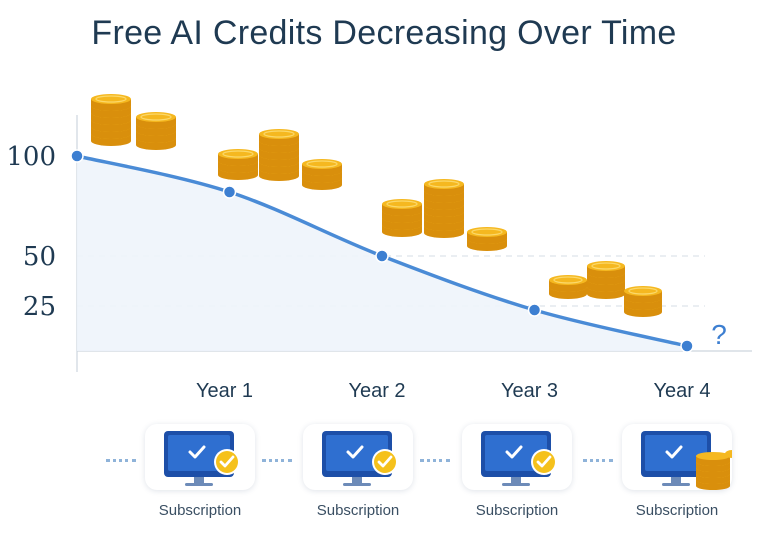  I want to click on chart-title: Free AI Credits Decreasing Over Time, so click(384, 33).